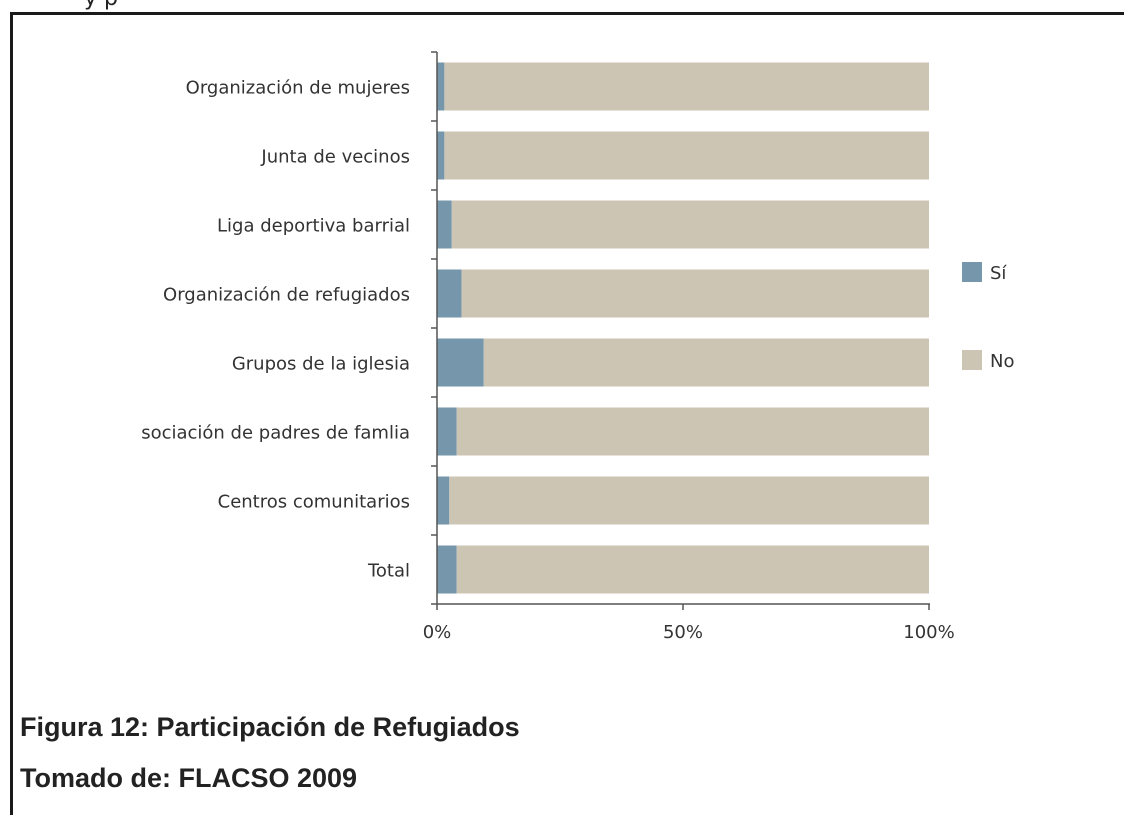 This screenshot has height=815, width=1124. I want to click on bar-no-organizacion-de-mujeres, so click(686, 86).